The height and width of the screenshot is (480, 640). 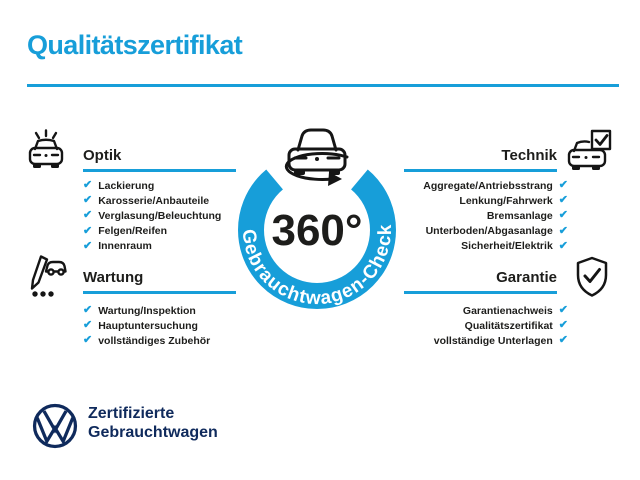 What do you see at coordinates (529, 155) in the screenshot?
I see `section-title-technik: Technik` at bounding box center [529, 155].